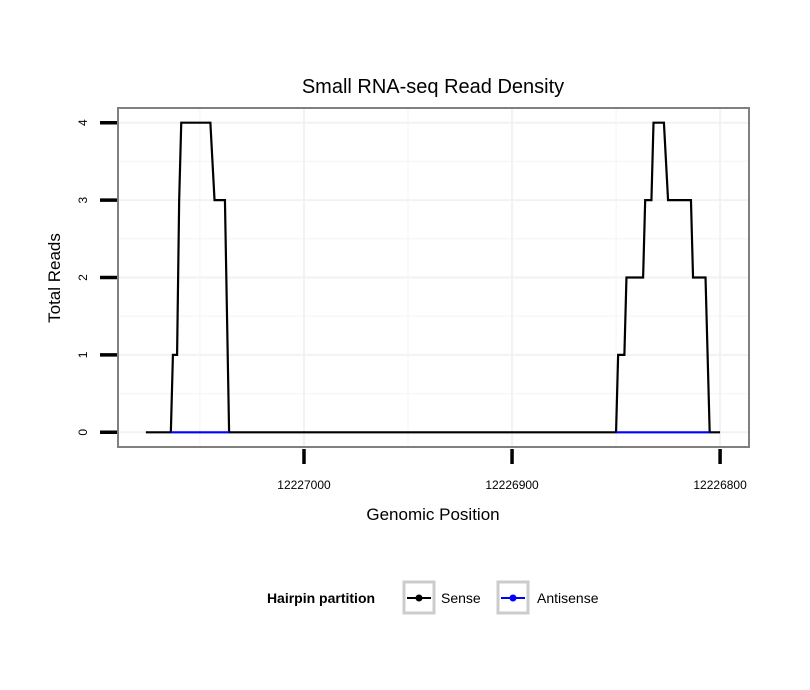 The image size is (810, 690). What do you see at coordinates (433, 87) in the screenshot?
I see `chart-title: Small RNA-seq Read Density` at bounding box center [433, 87].